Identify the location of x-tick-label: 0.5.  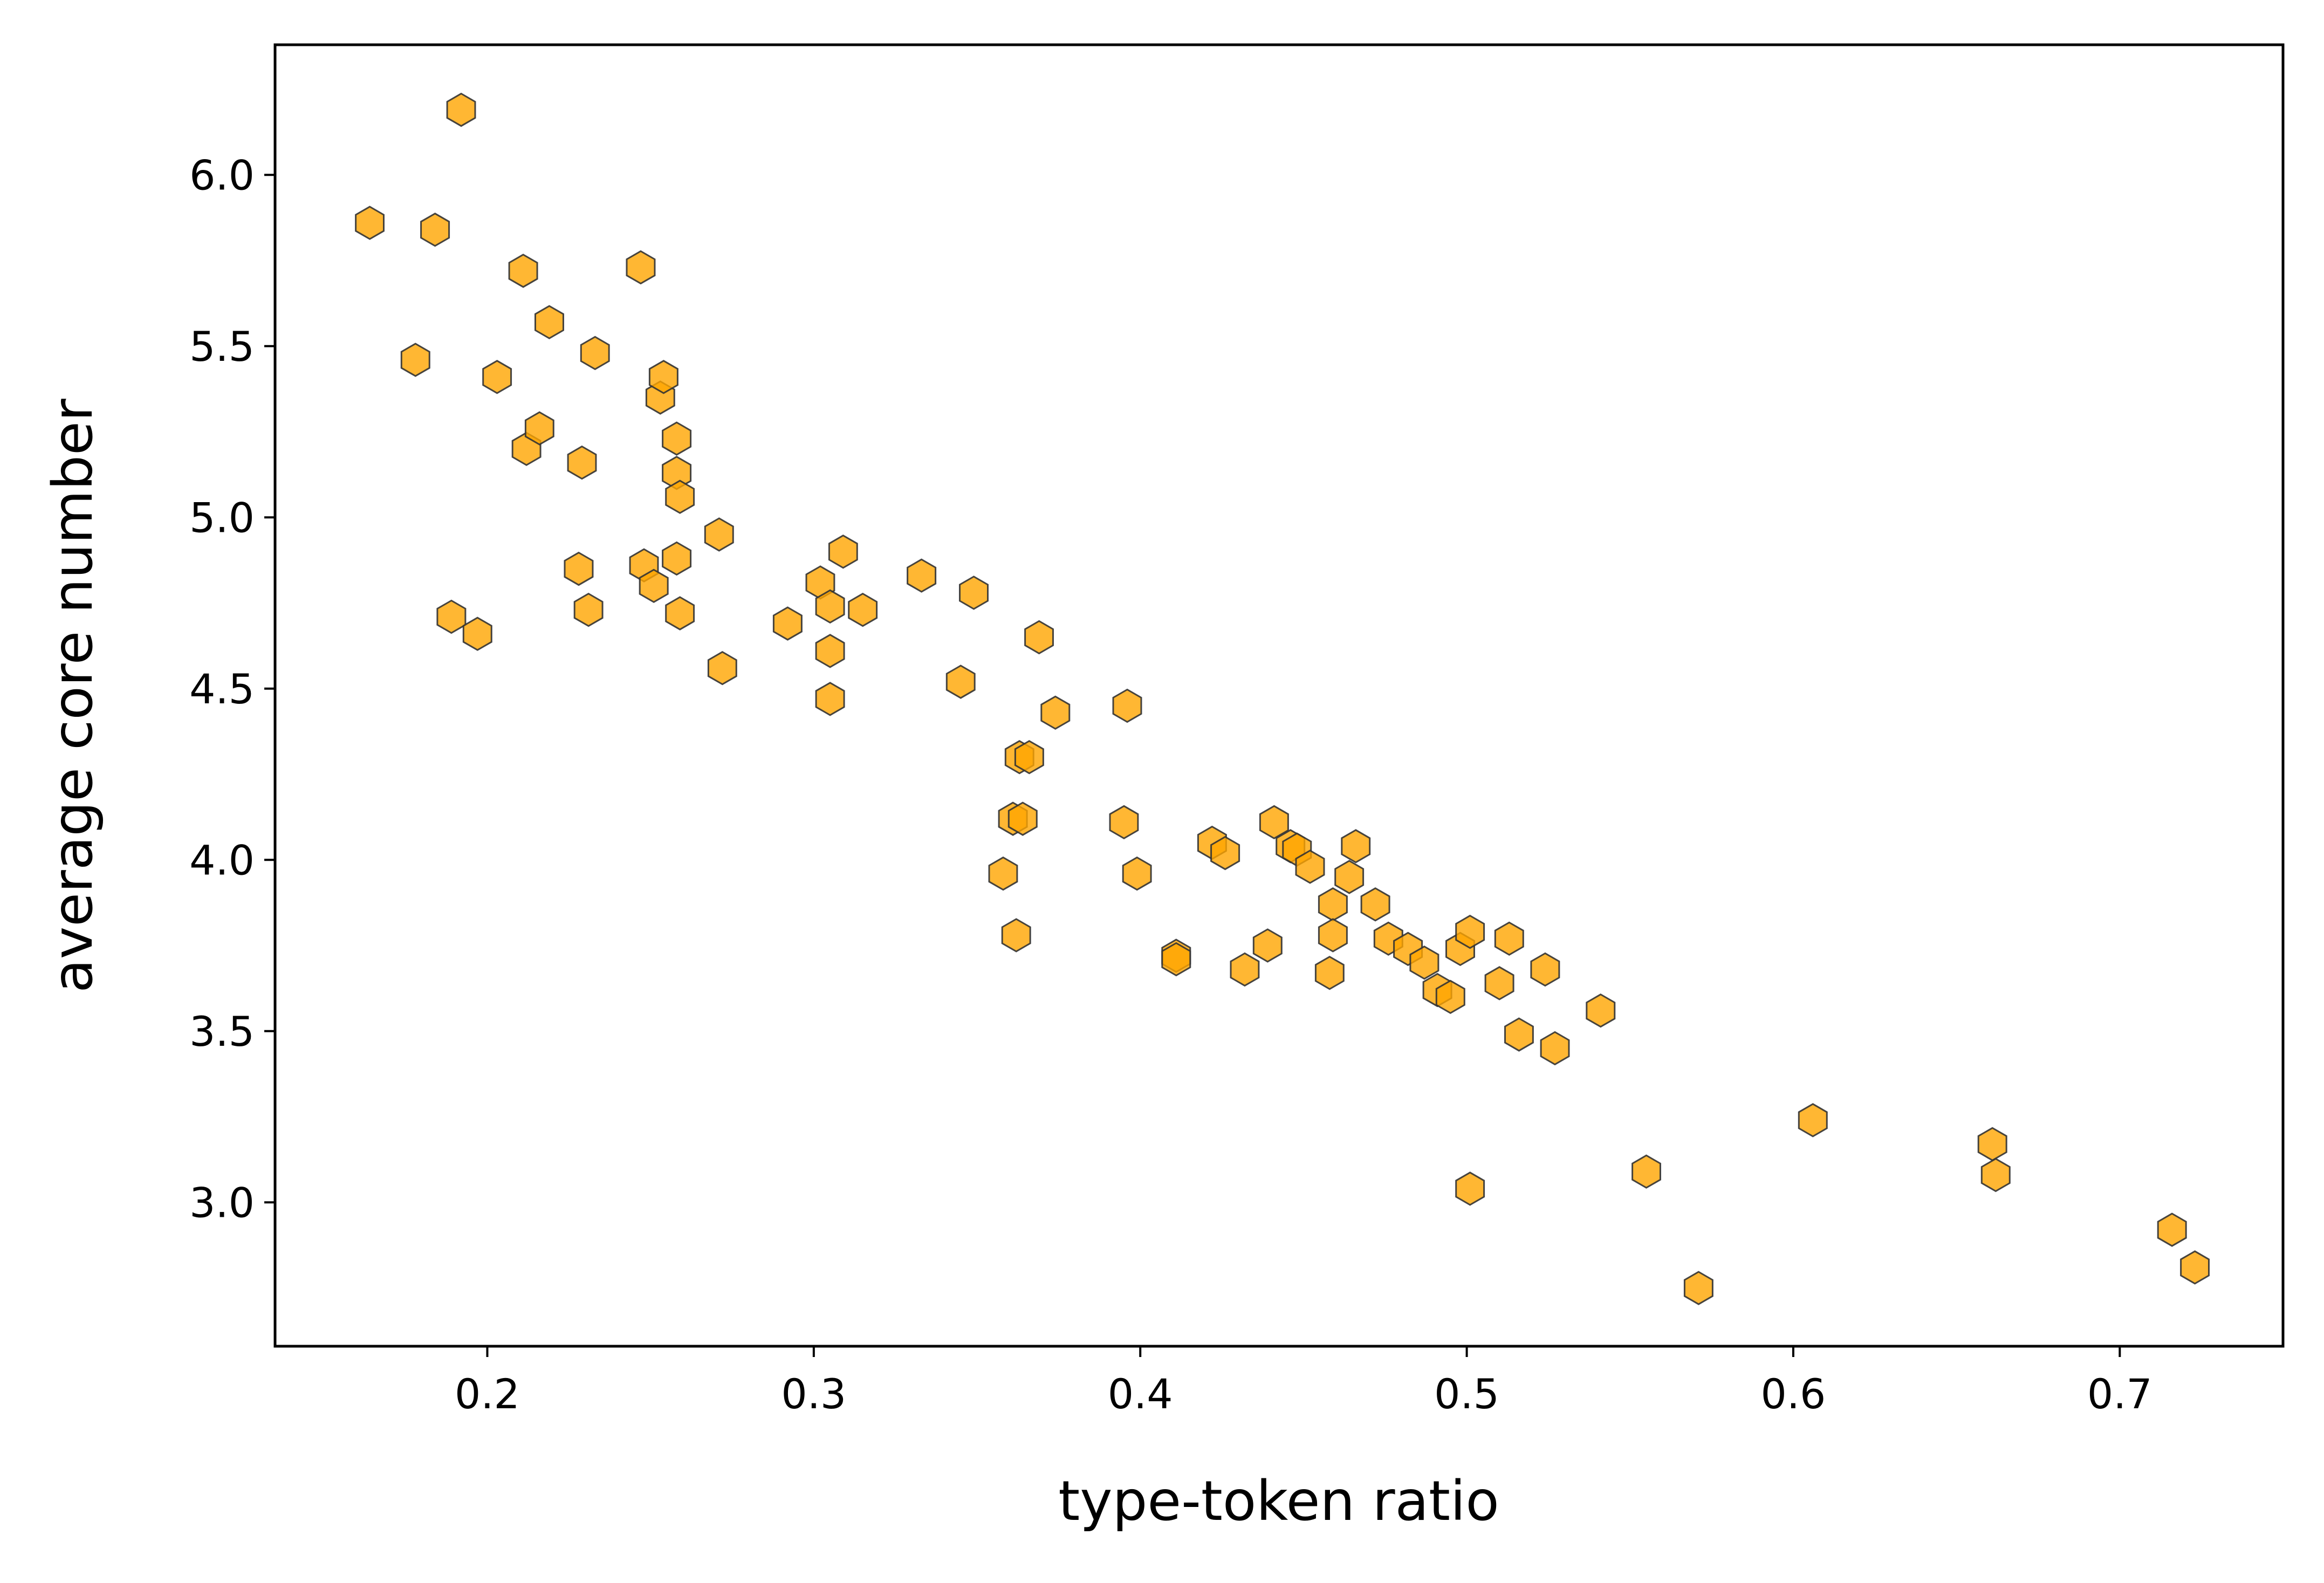
(1466, 1394).